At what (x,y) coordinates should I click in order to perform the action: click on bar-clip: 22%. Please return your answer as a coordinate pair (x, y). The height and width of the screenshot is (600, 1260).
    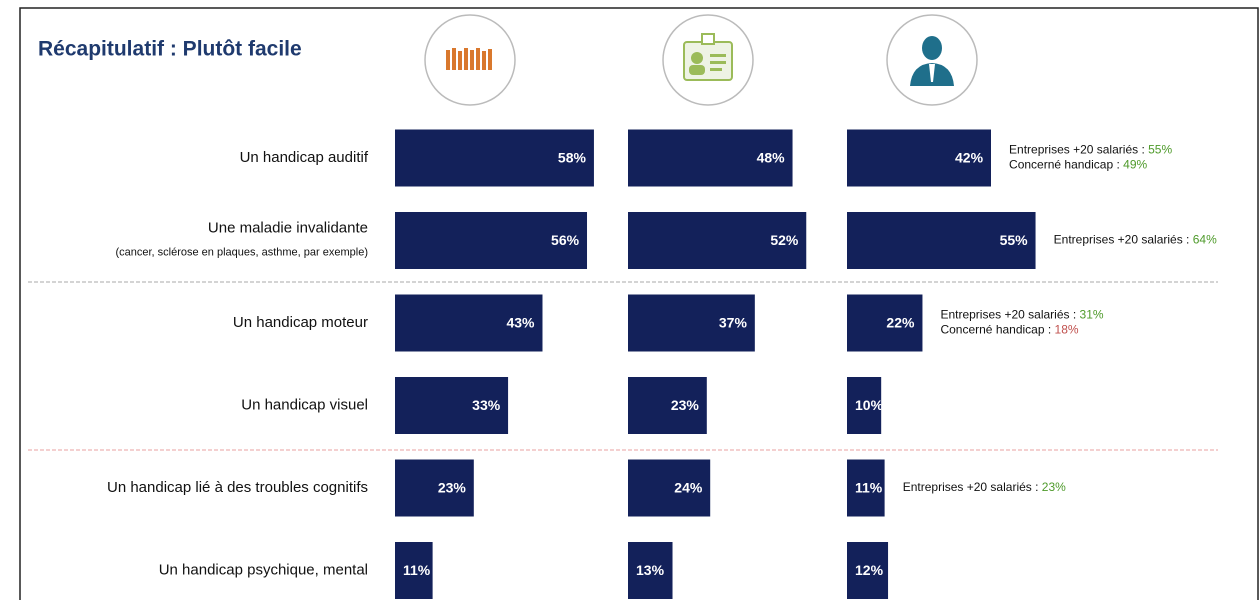
    Looking at the image, I should click on (885, 323).